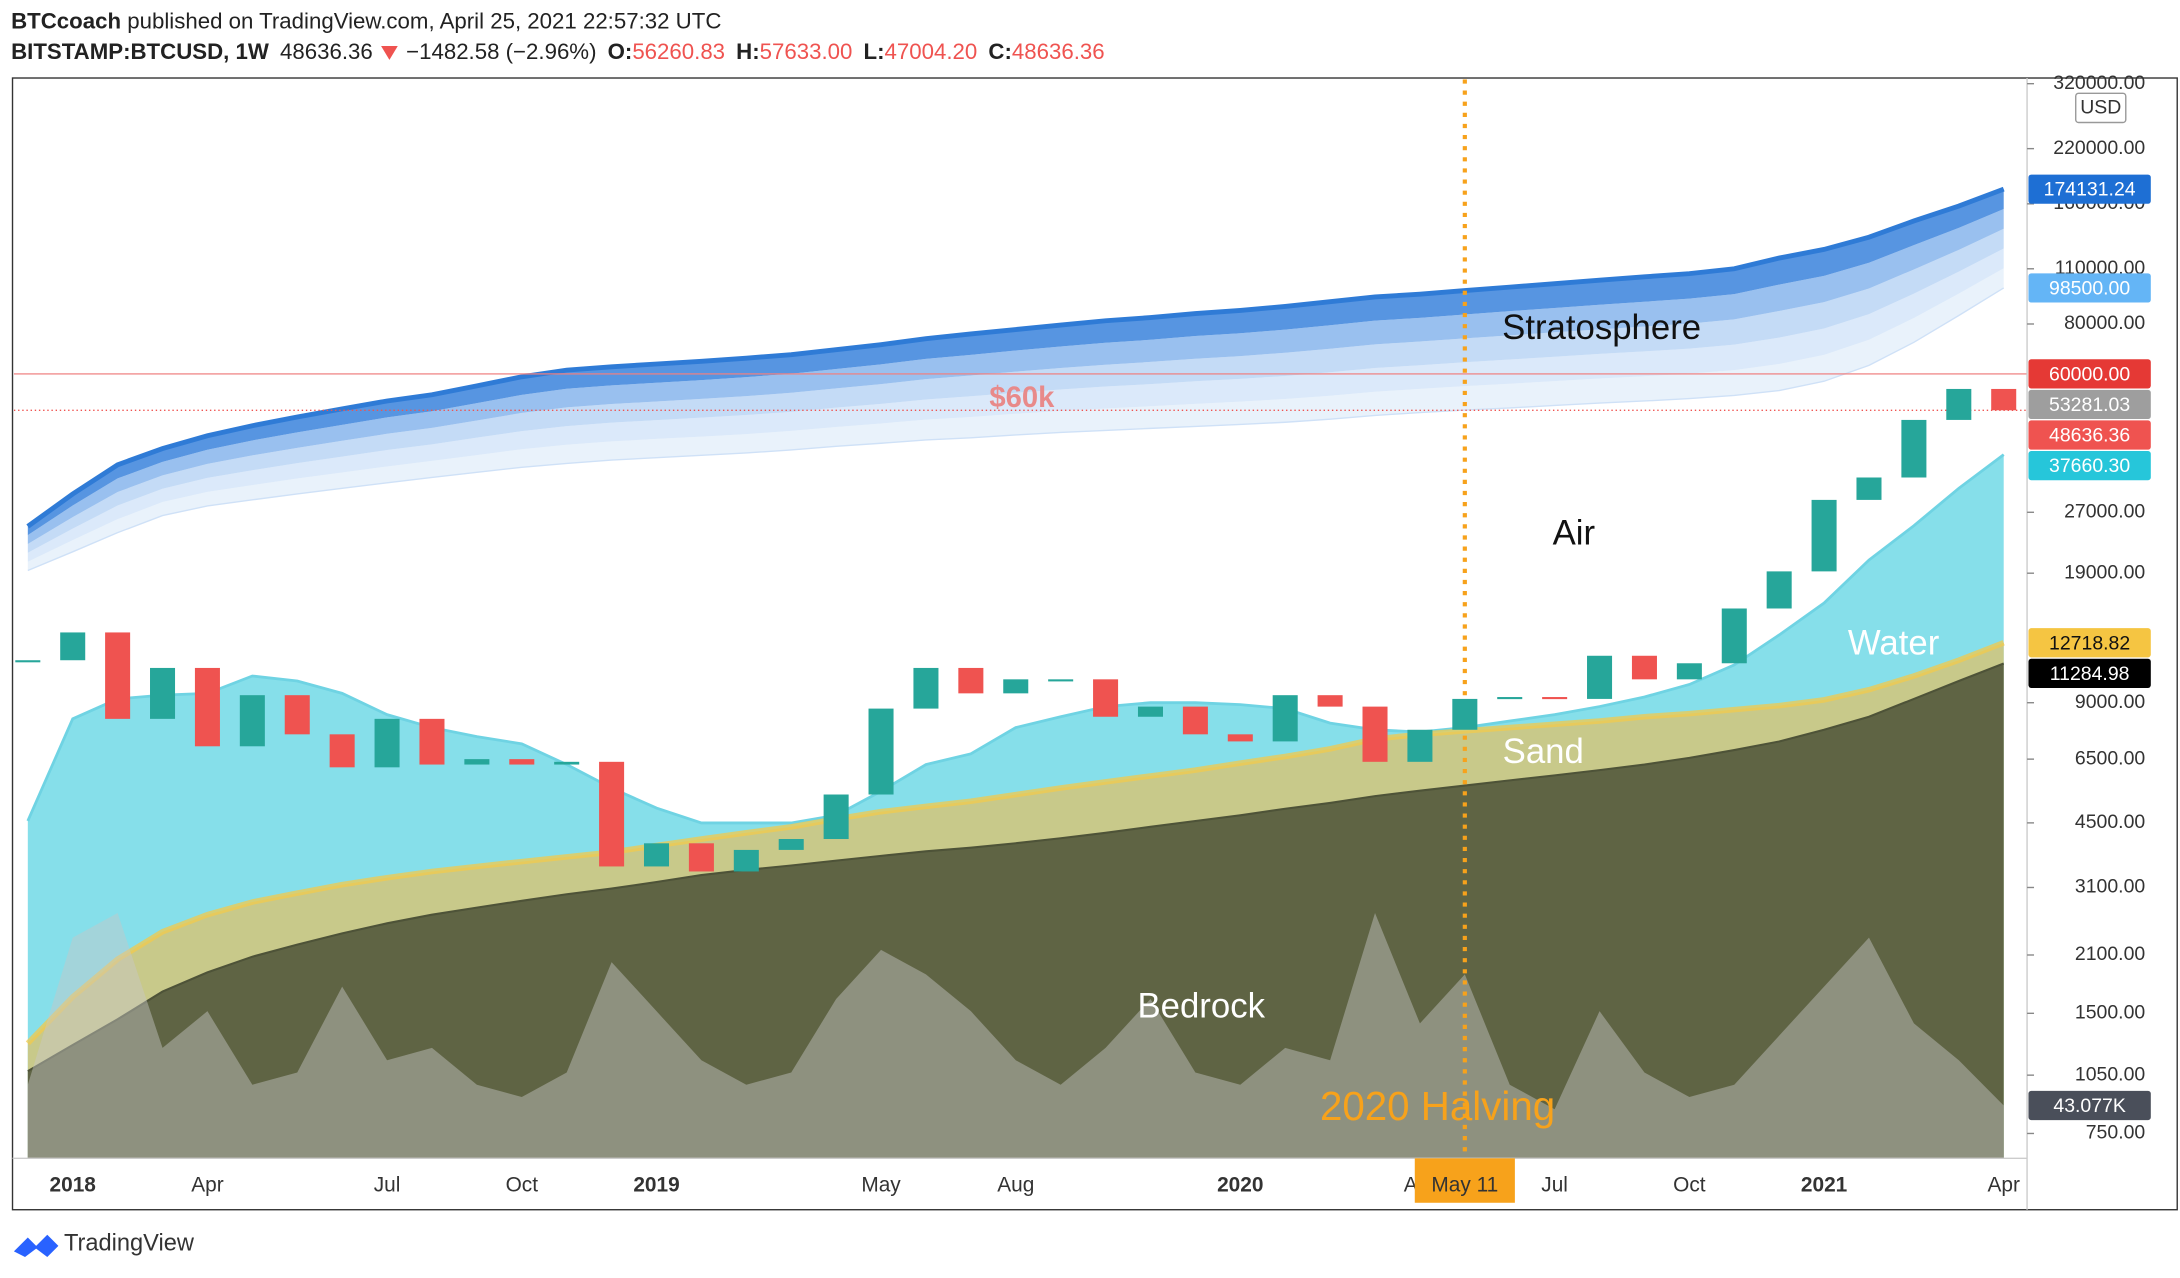 This screenshot has width=2180, height=1278. Describe the element at coordinates (881, 1185) in the screenshot. I see `x-tick-label: May` at that location.